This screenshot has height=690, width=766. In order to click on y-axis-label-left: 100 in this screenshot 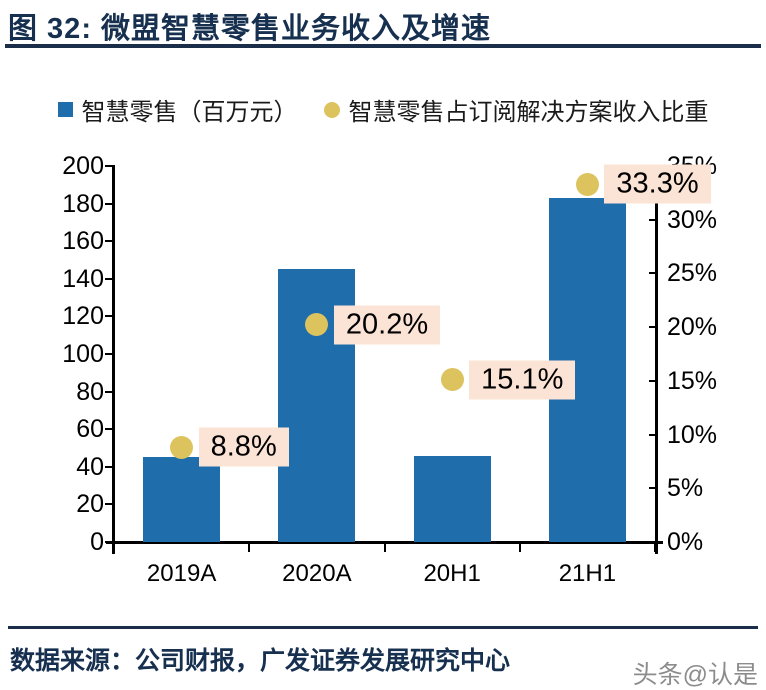, I will do `click(83, 354)`.